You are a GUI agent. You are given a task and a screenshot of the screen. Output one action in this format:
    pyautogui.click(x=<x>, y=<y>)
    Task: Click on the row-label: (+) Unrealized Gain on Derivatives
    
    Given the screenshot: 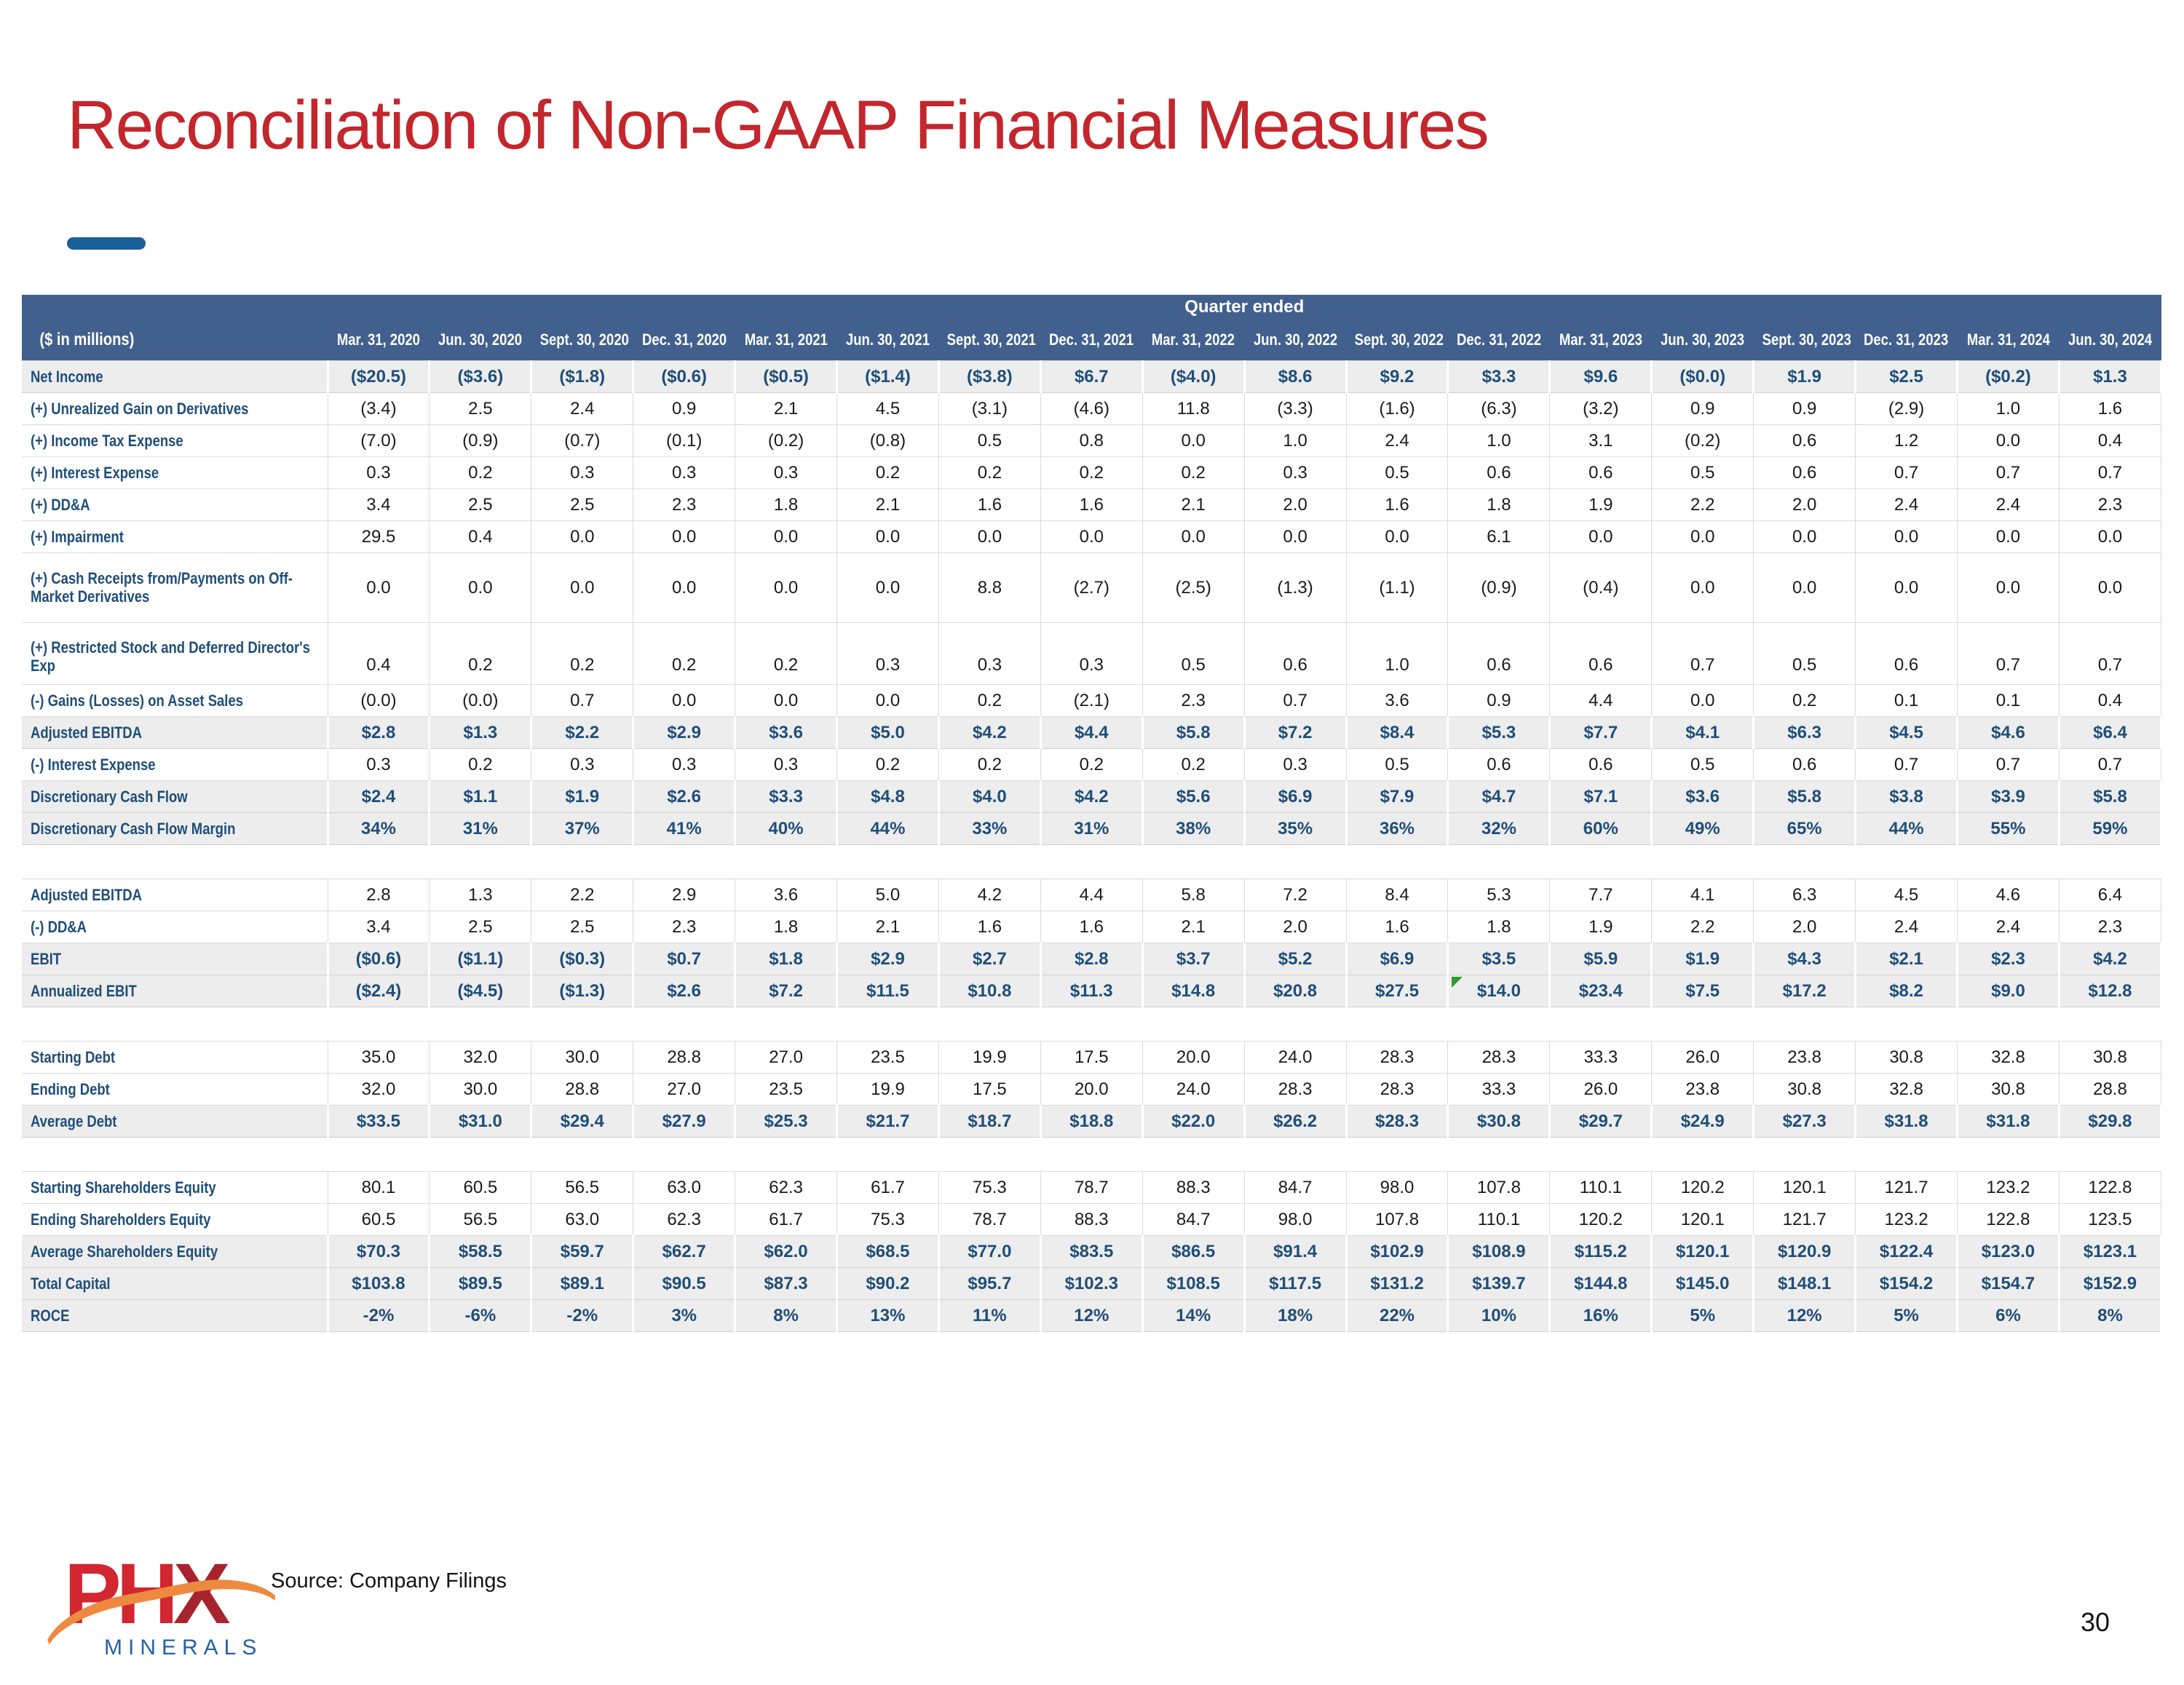 What is the action you would take?
    pyautogui.click(x=175, y=408)
    